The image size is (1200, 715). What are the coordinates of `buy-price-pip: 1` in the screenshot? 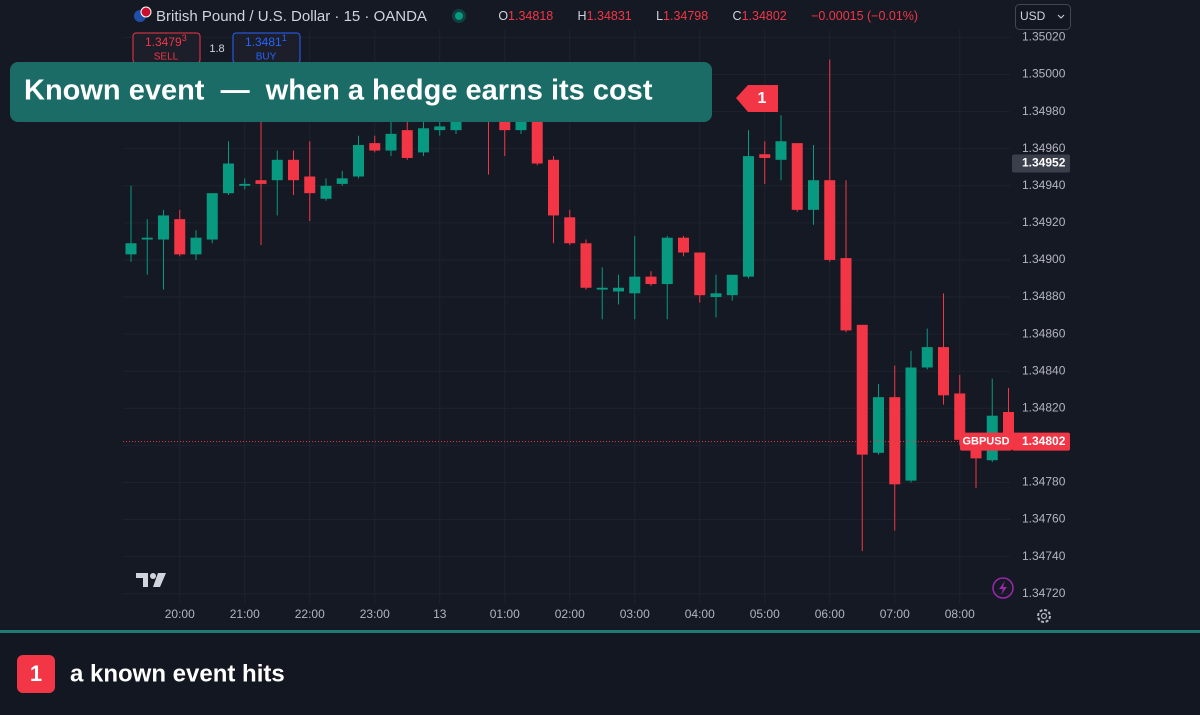 It's located at (284, 38).